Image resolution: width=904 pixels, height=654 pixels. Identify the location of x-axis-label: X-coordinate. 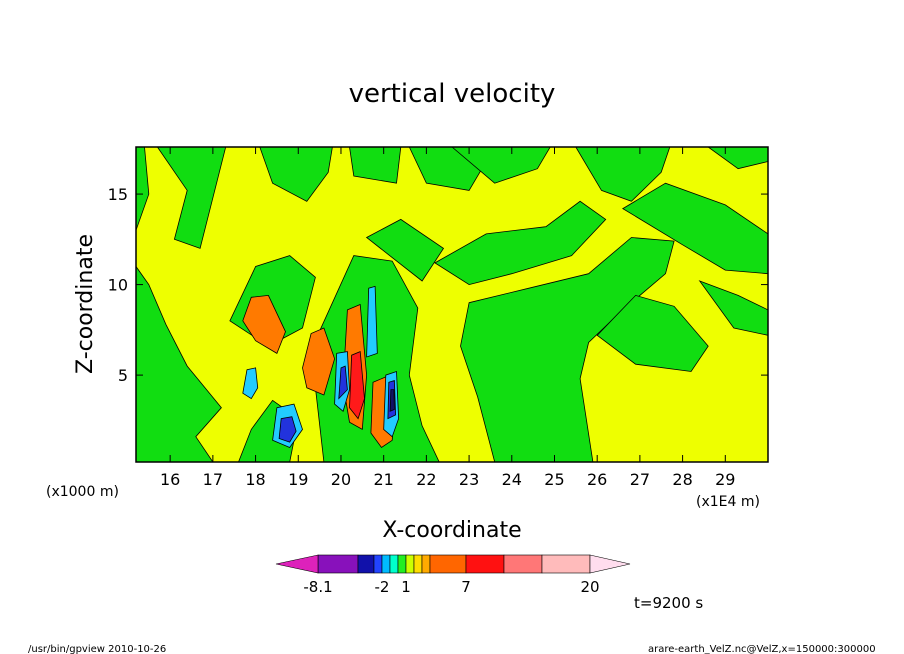
(451, 530).